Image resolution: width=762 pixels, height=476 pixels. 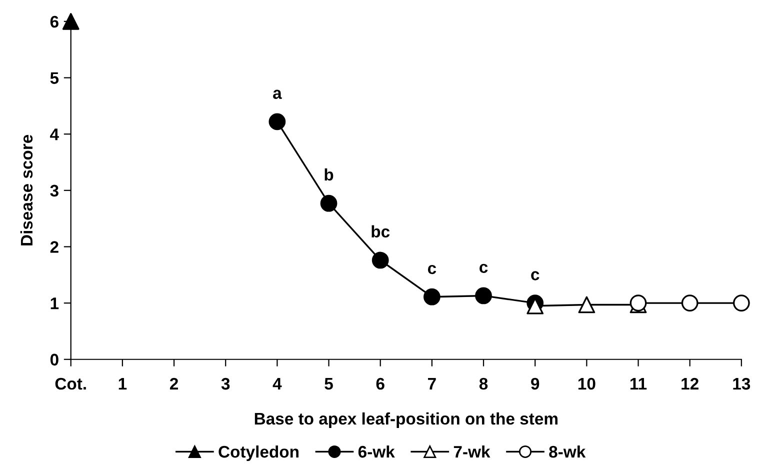 What do you see at coordinates (277, 384) in the screenshot?
I see `x-tick-label: 4` at bounding box center [277, 384].